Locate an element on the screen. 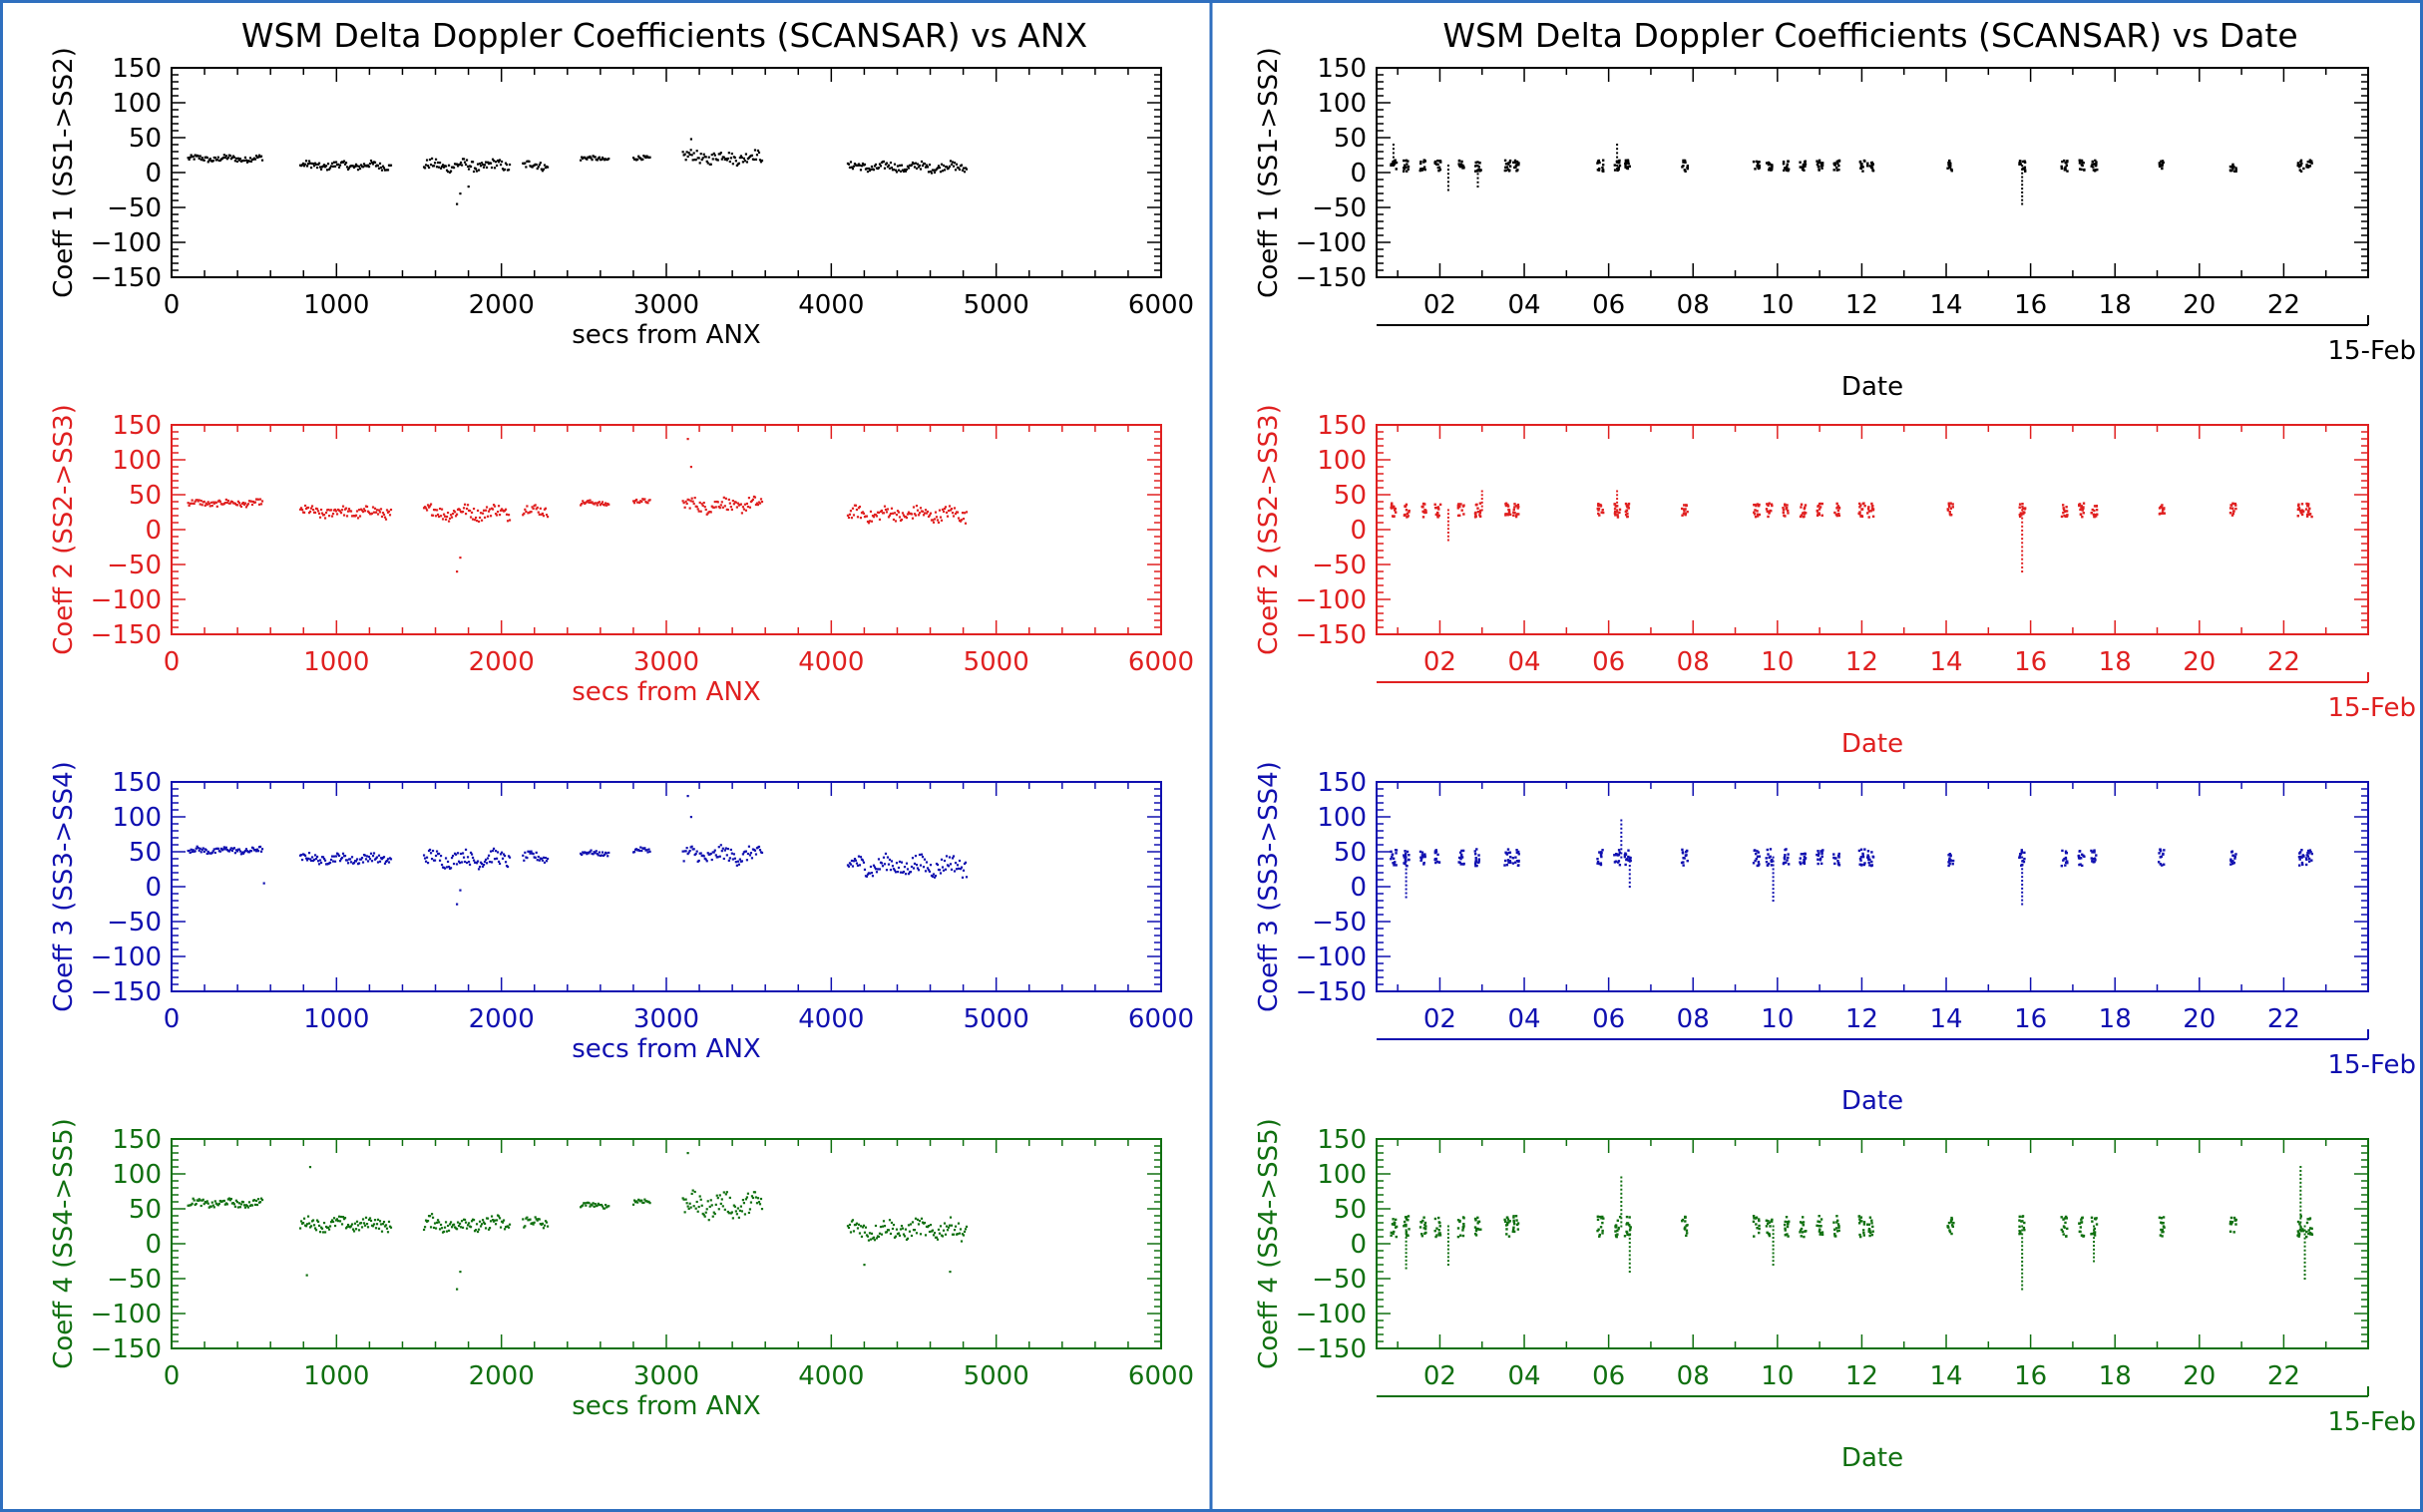 The height and width of the screenshot is (1512, 2423). x-tick-label: 08 is located at coordinates (1694, 1376).